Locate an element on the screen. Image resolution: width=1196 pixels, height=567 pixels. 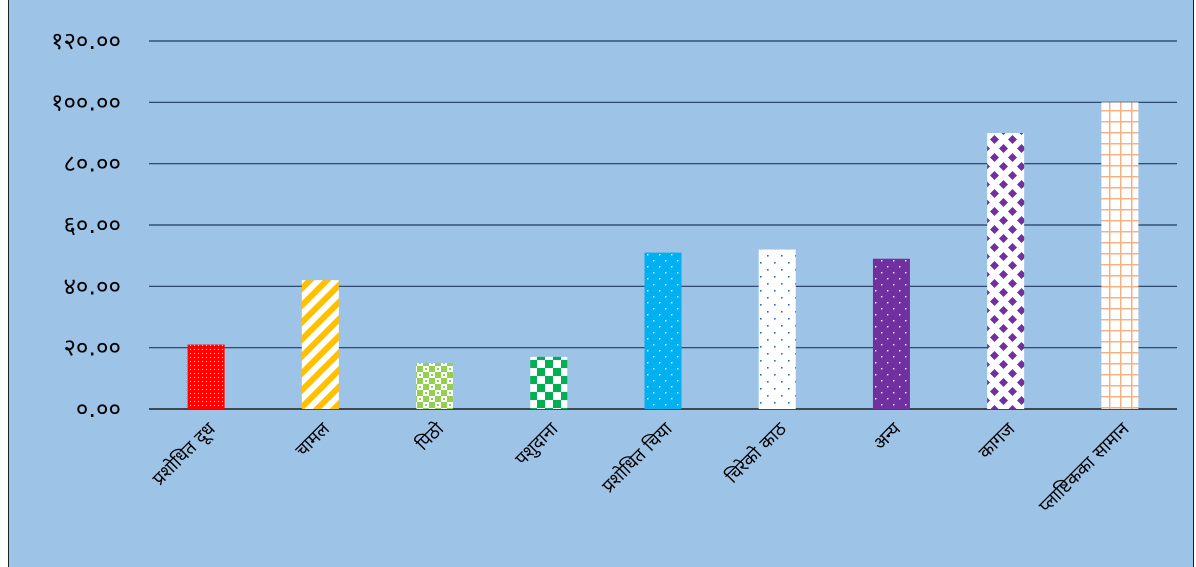
y-tick-label: ४०.०० is located at coordinates (92, 286).